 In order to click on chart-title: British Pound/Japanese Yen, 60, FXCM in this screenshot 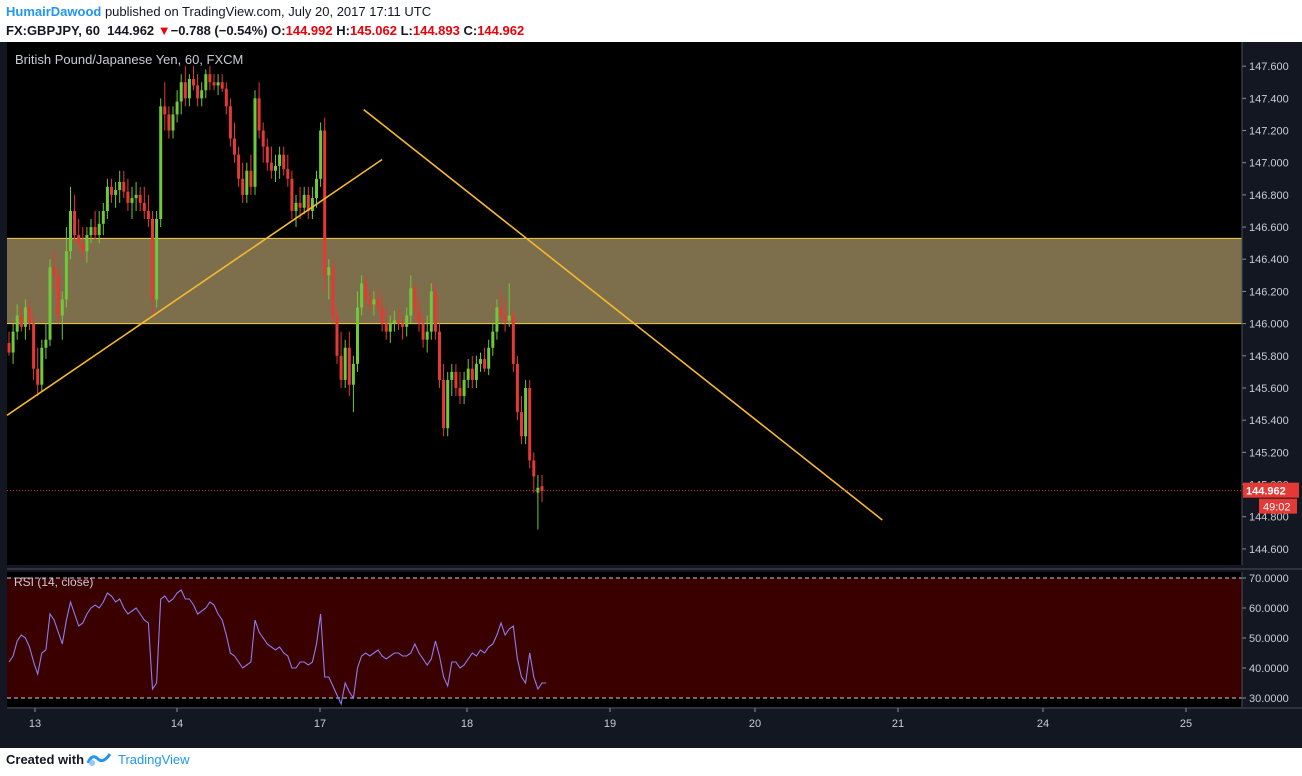, I will do `click(129, 59)`.